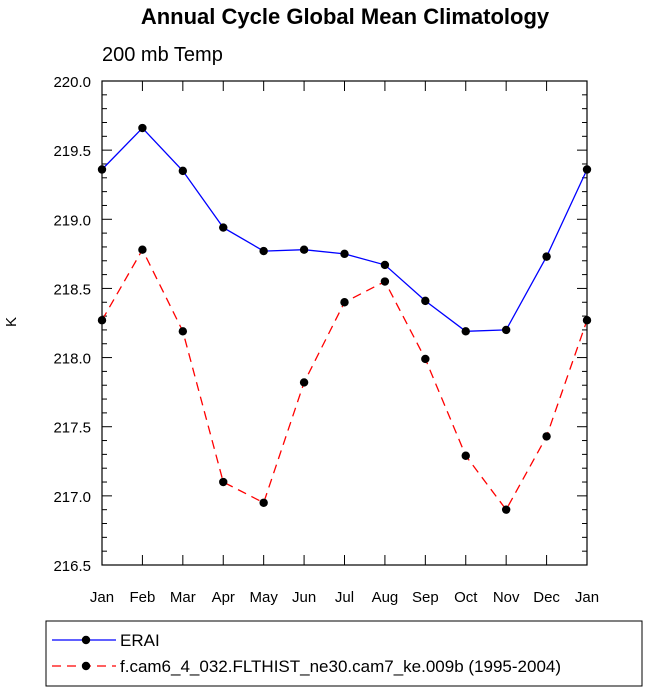 The image size is (648, 691). I want to click on x-tick-label: Jul, so click(344, 597).